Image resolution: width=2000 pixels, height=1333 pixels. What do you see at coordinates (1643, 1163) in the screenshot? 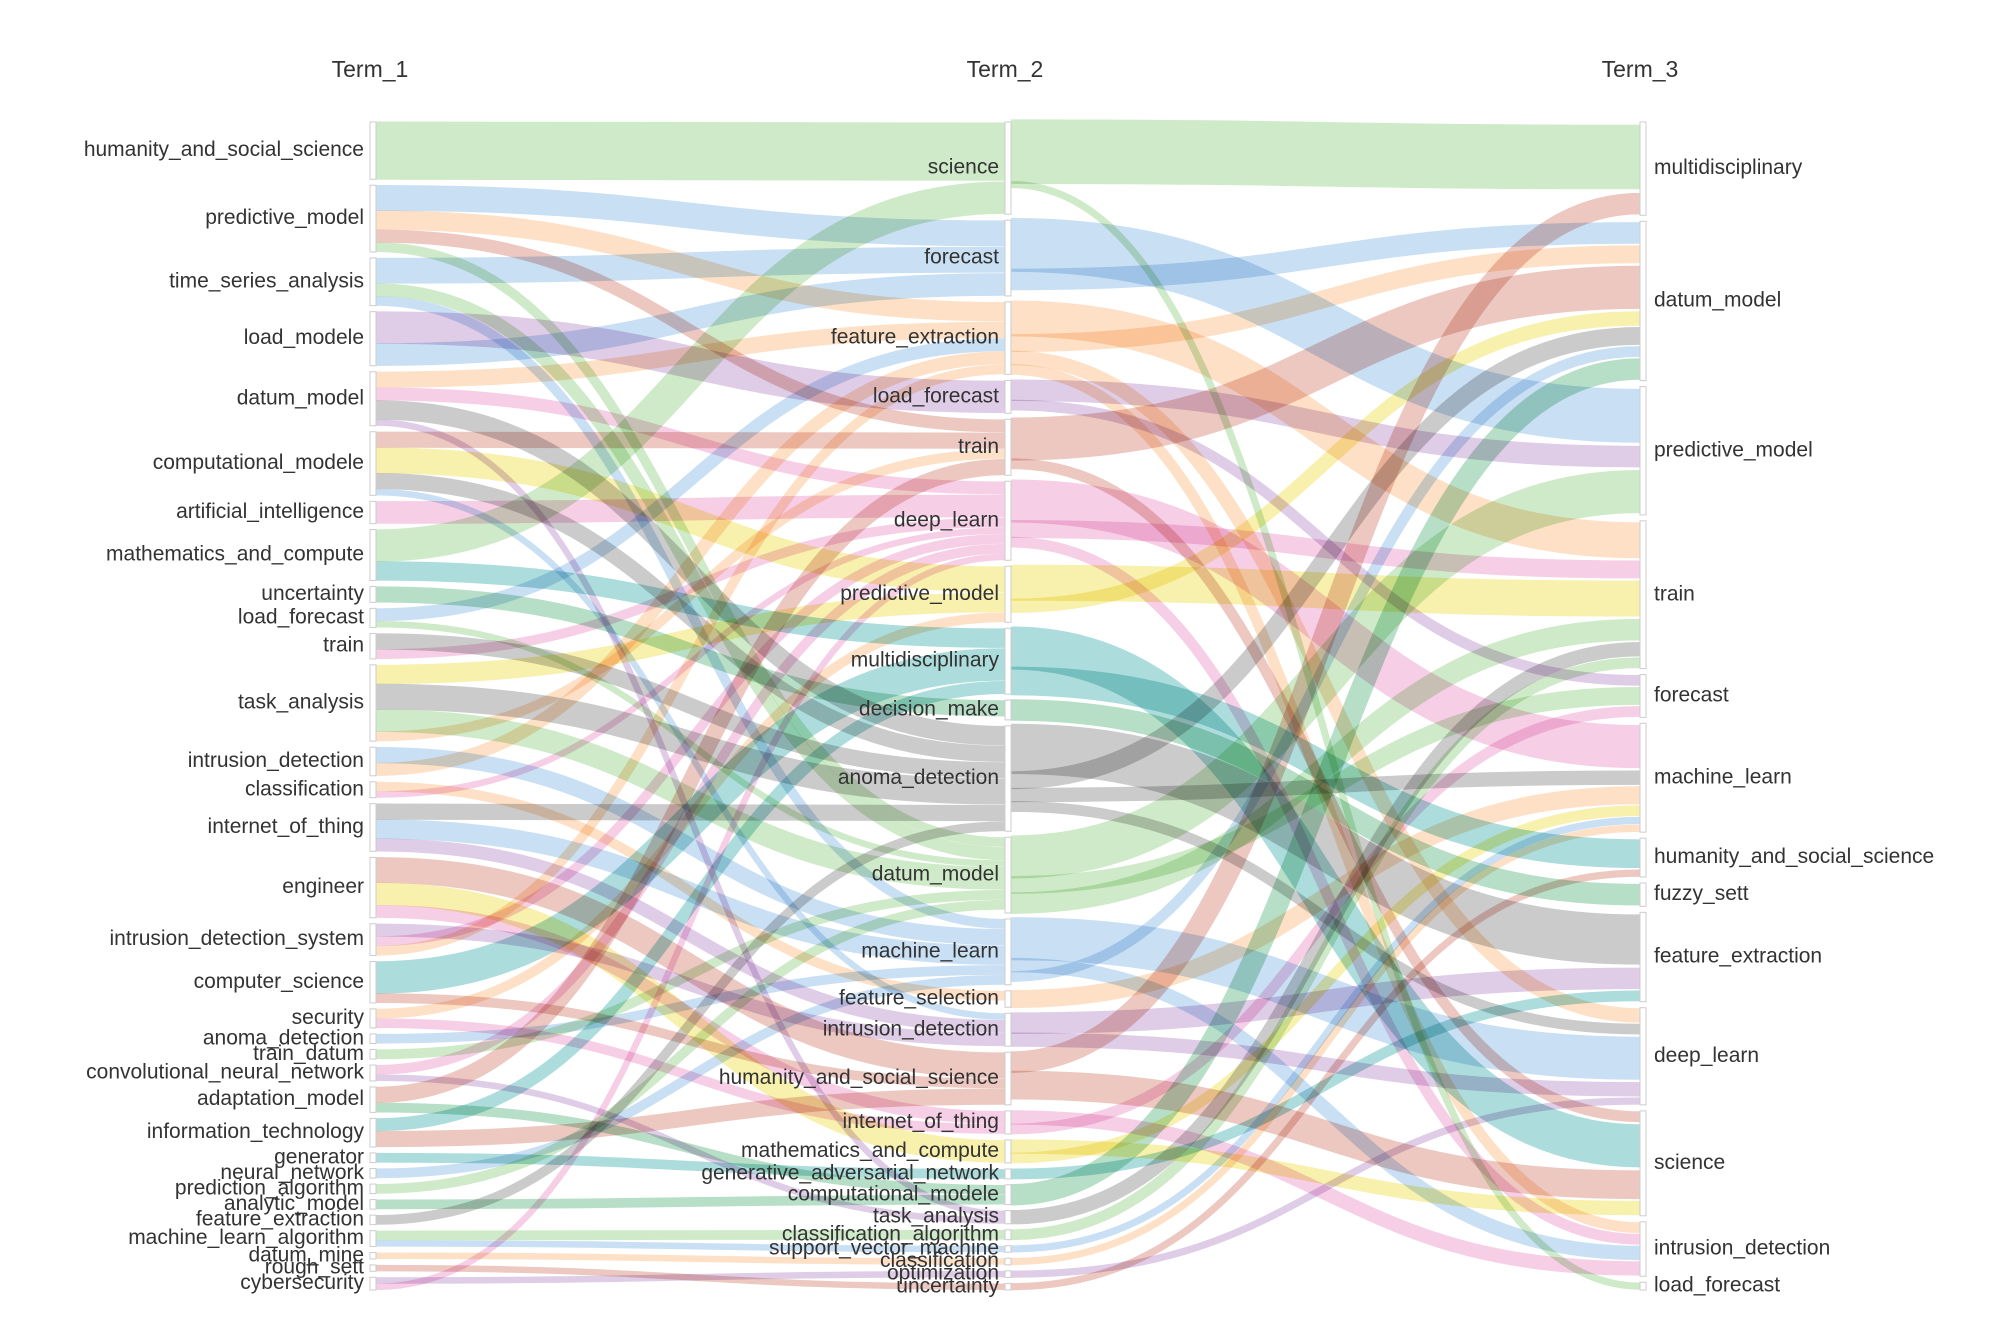
I see `node-3-science` at bounding box center [1643, 1163].